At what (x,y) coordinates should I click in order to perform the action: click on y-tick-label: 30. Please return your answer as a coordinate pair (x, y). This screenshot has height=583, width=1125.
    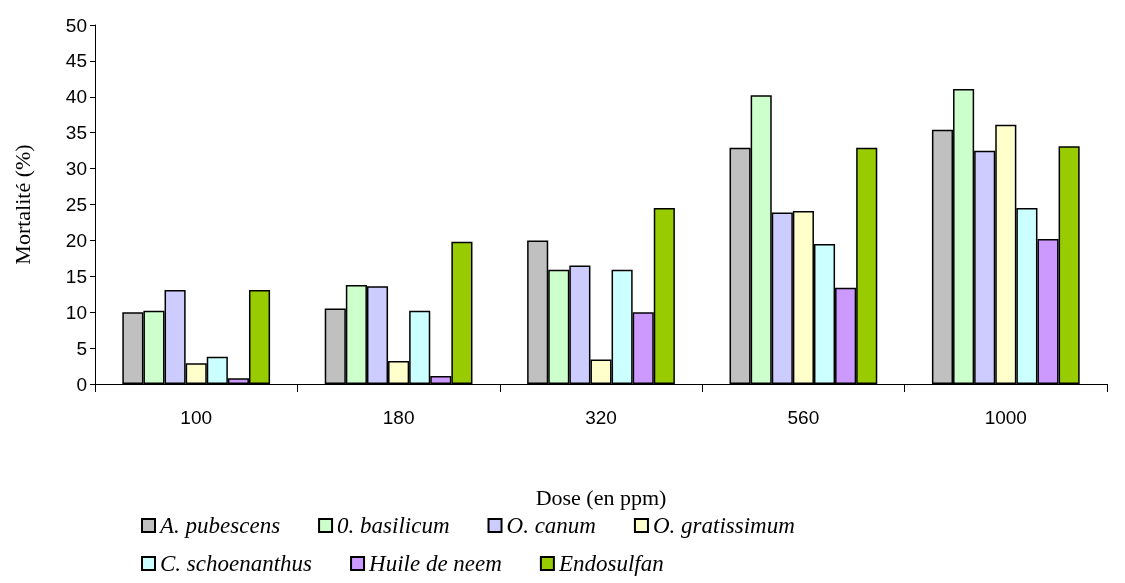
    Looking at the image, I should click on (76, 169).